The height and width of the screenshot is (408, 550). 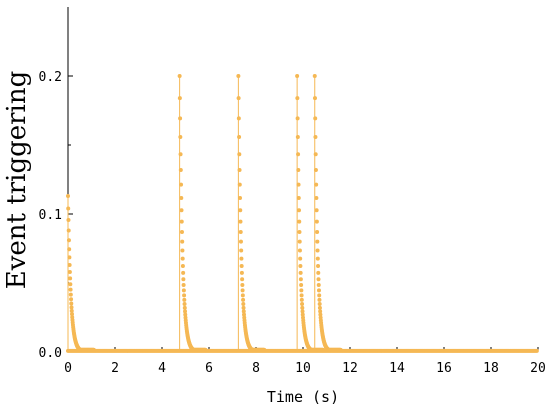 What do you see at coordinates (209, 368) in the screenshot?
I see `x-tick-label: 6` at bounding box center [209, 368].